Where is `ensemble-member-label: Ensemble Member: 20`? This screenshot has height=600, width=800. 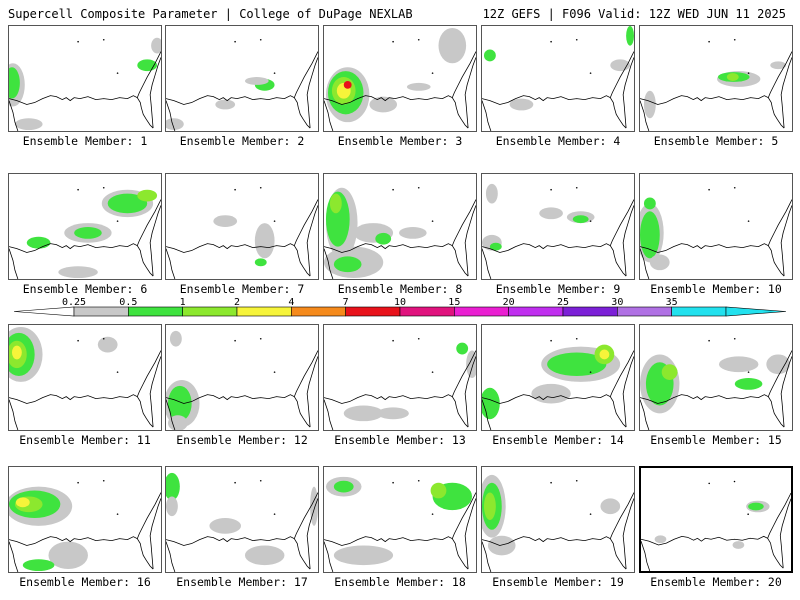 ensemble-member-label: Ensemble Member: 20 is located at coordinates (716, 582).